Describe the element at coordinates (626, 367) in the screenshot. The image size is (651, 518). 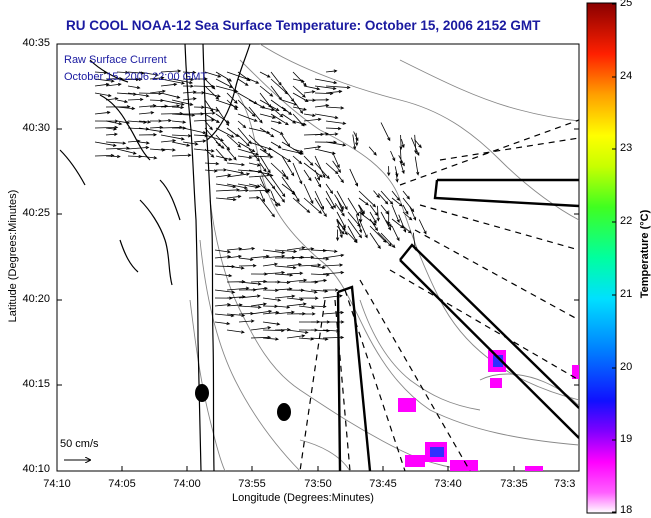
I see `colorbar-tick-label: 20` at that location.